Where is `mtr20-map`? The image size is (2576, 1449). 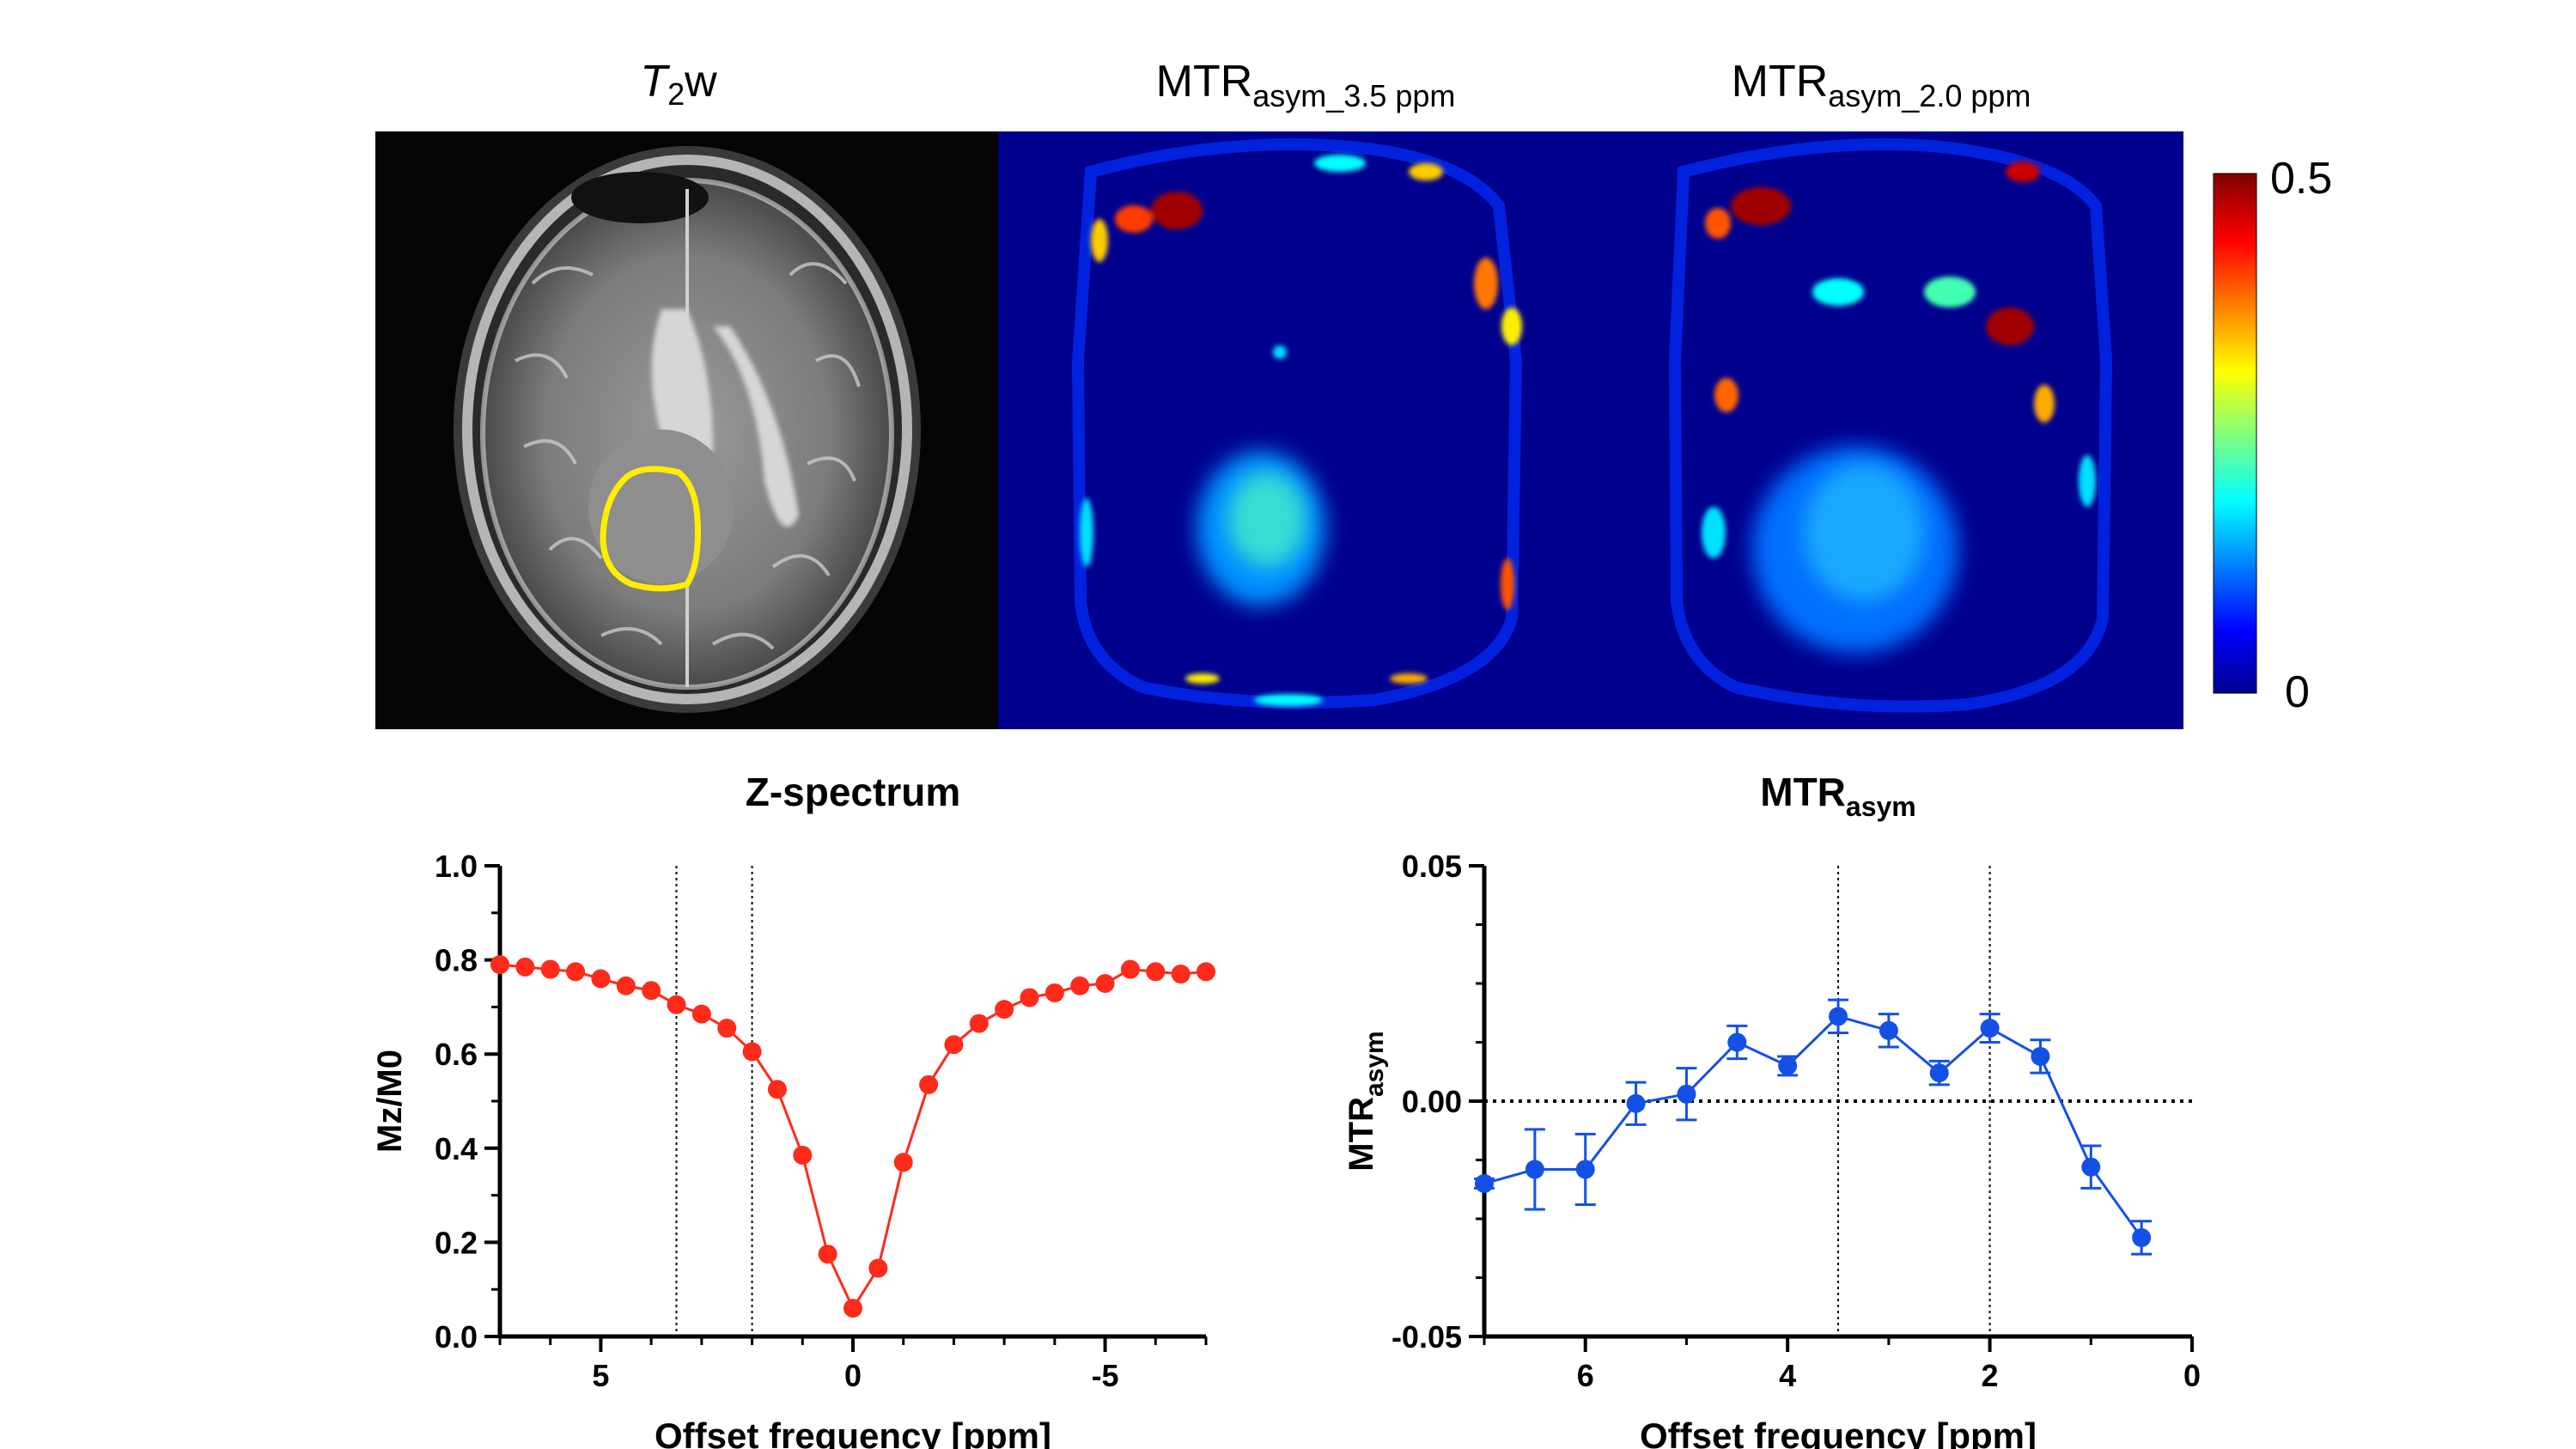 mtr20-map is located at coordinates (1900, 430).